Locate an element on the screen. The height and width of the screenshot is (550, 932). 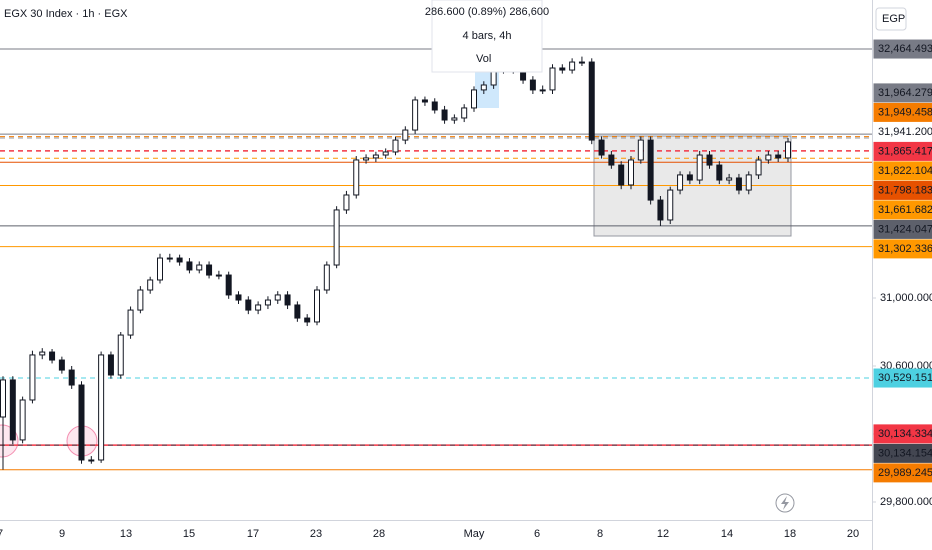
tooltip-box is located at coordinates (487, 36).